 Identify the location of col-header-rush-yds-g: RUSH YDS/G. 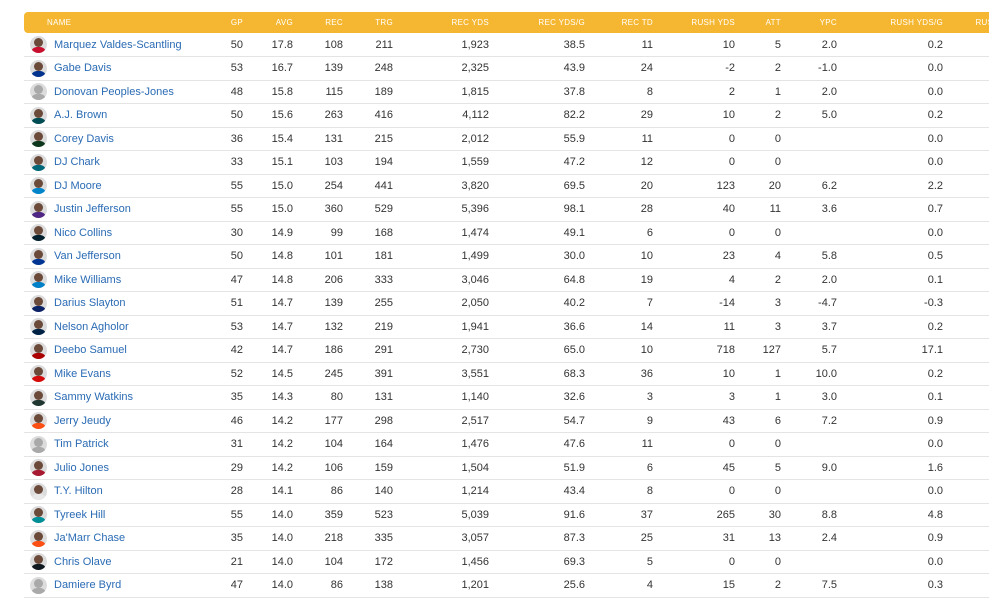
(916, 22).